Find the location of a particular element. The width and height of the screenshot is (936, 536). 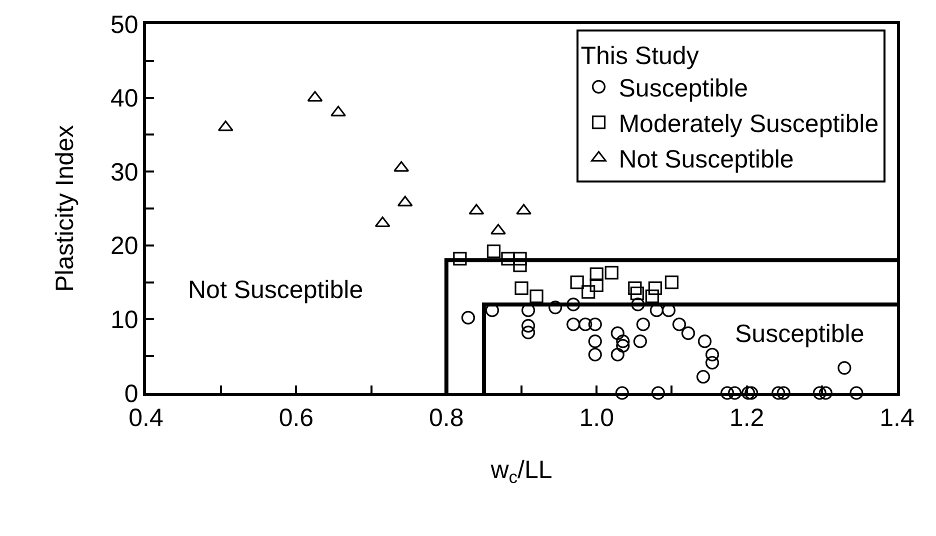

x-axis-title: w$_{c}$/LL is located at coordinates (521, 471).